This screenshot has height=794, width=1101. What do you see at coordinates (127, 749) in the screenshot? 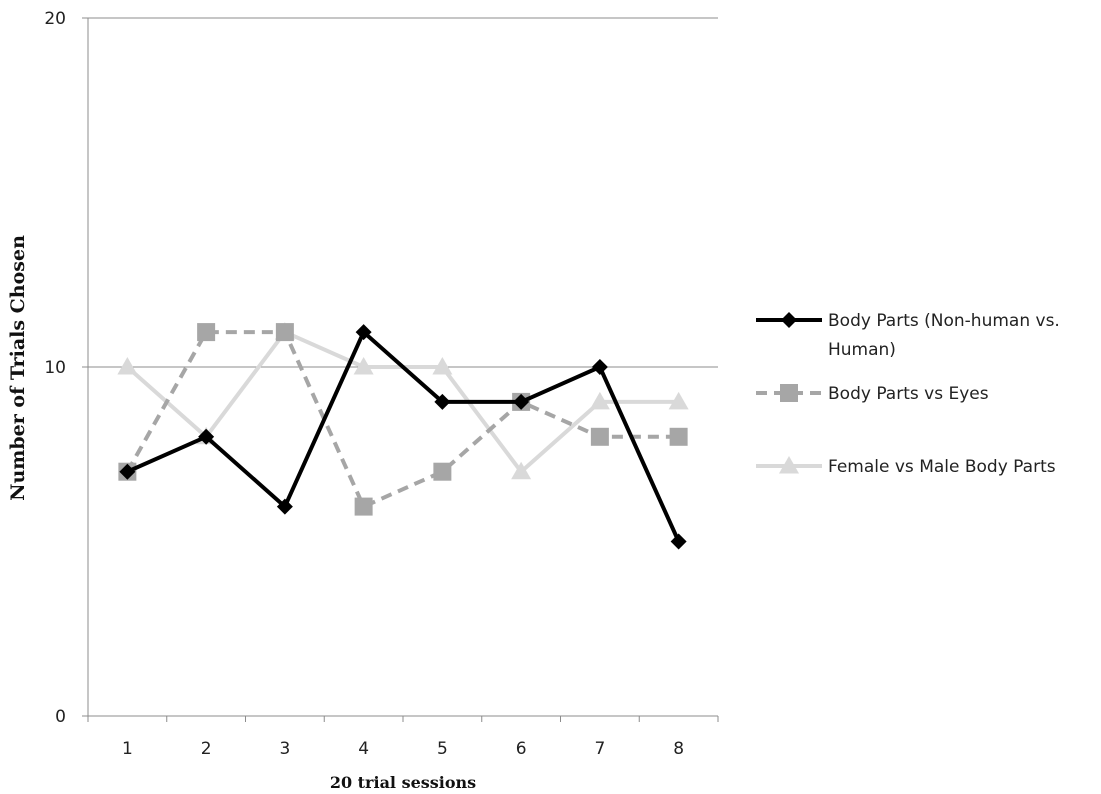
I see `x-tick-label: 1` at bounding box center [127, 749].